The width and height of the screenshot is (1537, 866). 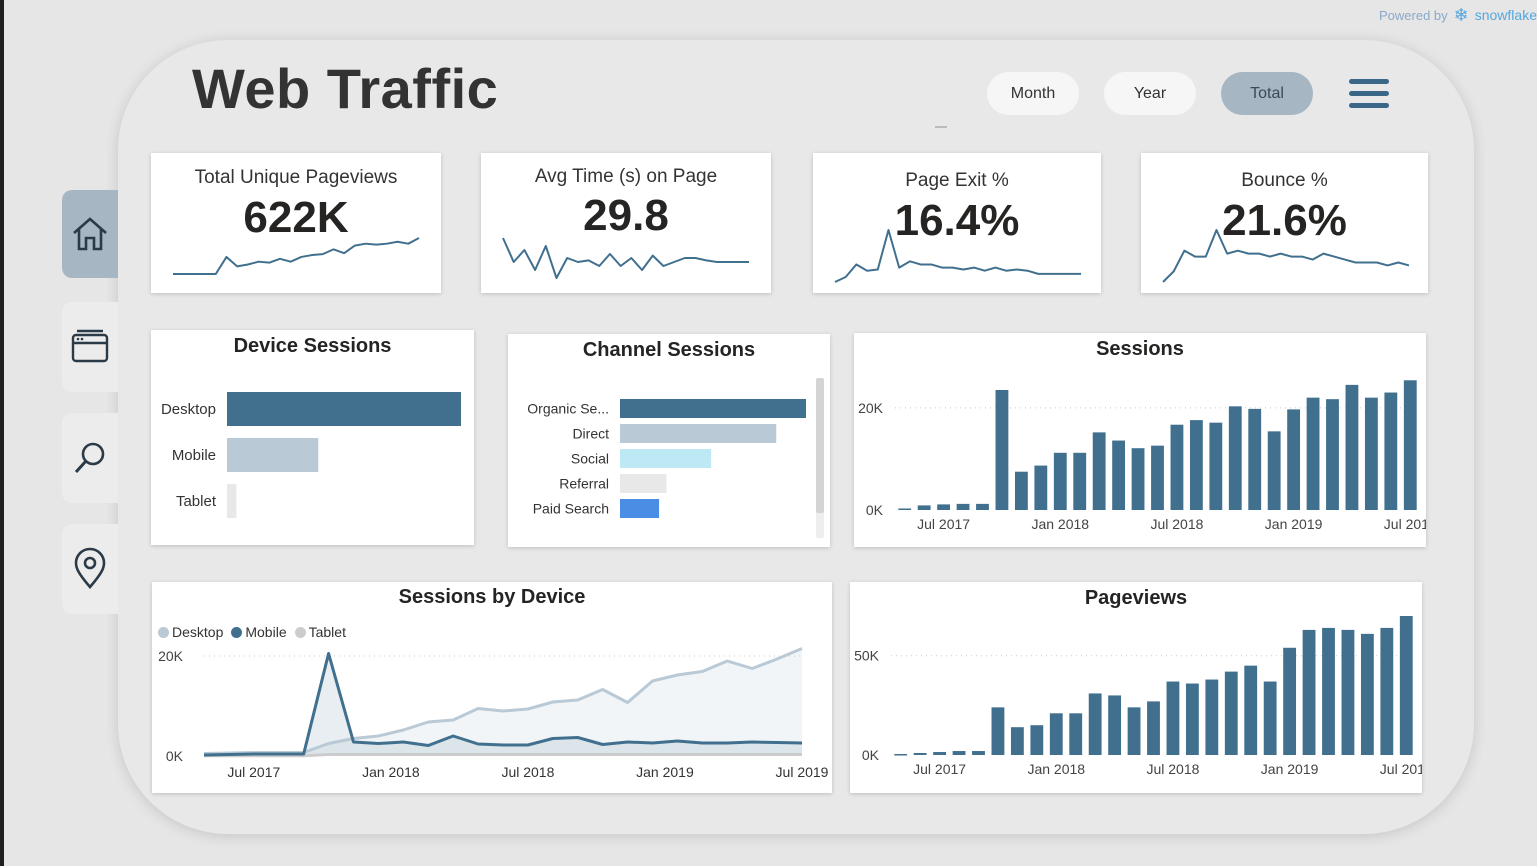 What do you see at coordinates (626, 215) in the screenshot?
I see `kpi-value: 29.8` at bounding box center [626, 215].